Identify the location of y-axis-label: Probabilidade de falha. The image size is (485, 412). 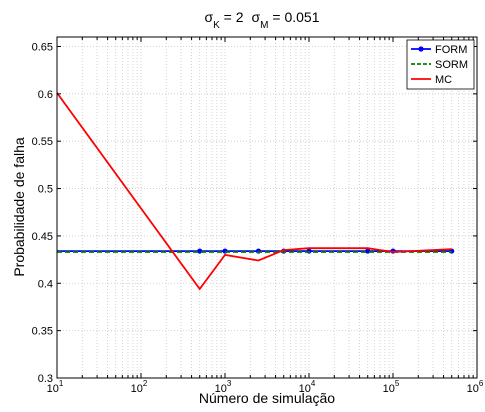
(19, 207).